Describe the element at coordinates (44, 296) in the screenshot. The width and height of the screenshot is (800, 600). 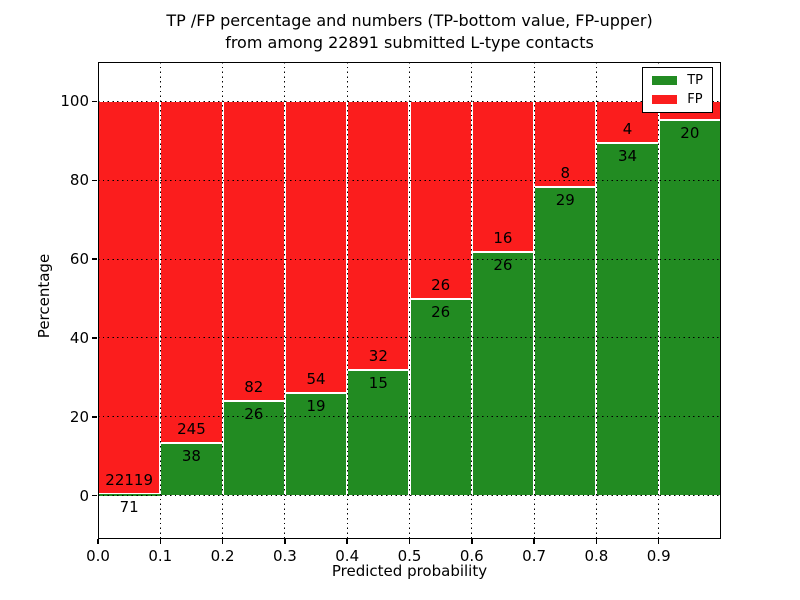
I see `y-axis-label: Percentage` at that location.